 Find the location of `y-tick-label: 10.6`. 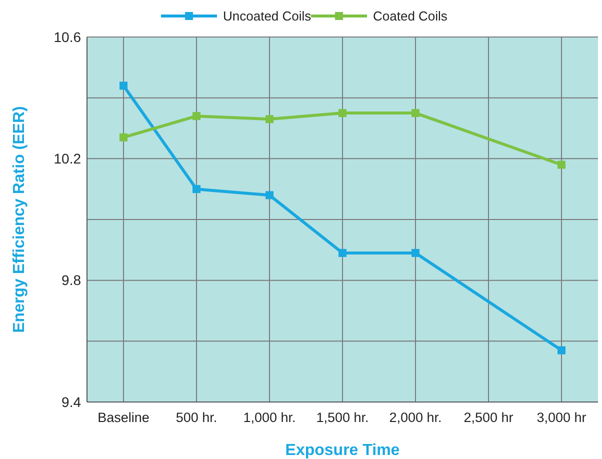

y-tick-label: 10.6 is located at coordinates (68, 36).